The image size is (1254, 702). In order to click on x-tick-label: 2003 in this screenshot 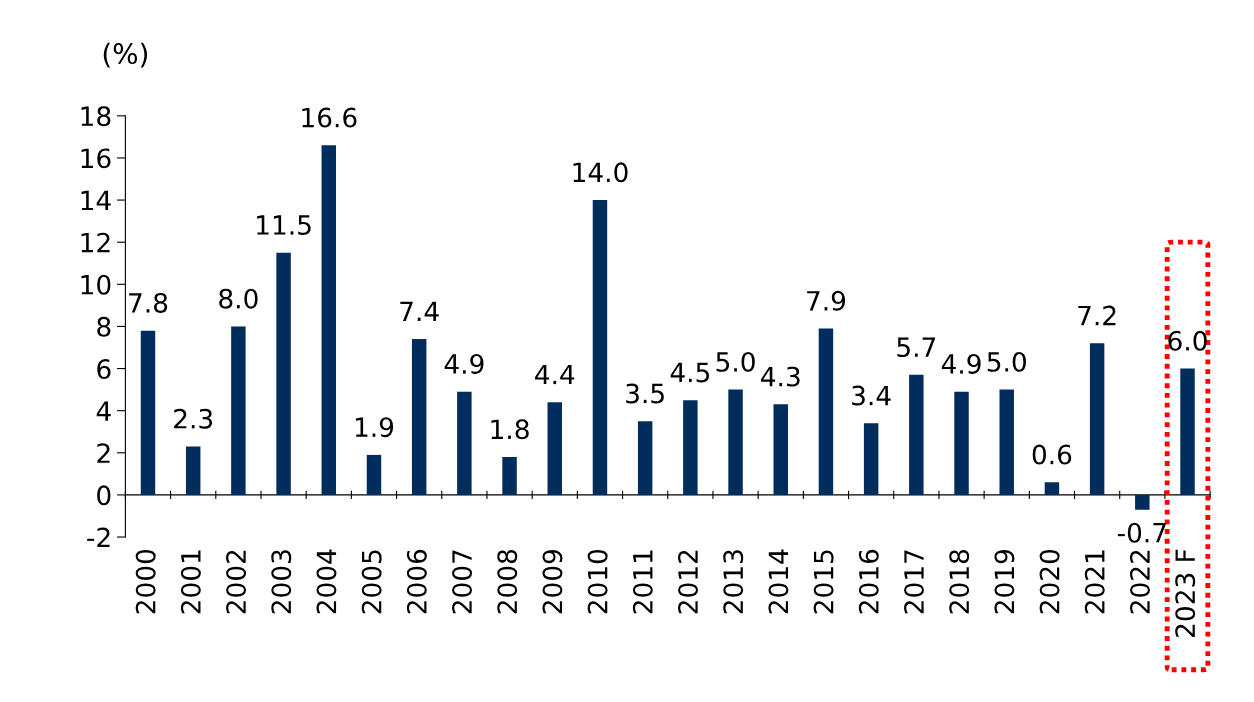, I will do `click(281, 582)`.